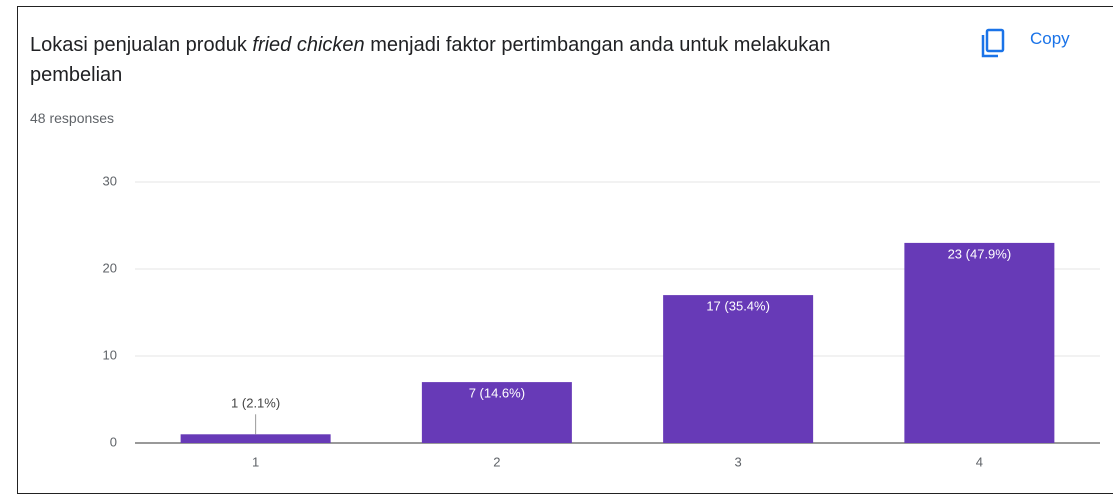 The width and height of the screenshot is (1115, 496). What do you see at coordinates (110, 354) in the screenshot?
I see `y-tick-label: 10` at bounding box center [110, 354].